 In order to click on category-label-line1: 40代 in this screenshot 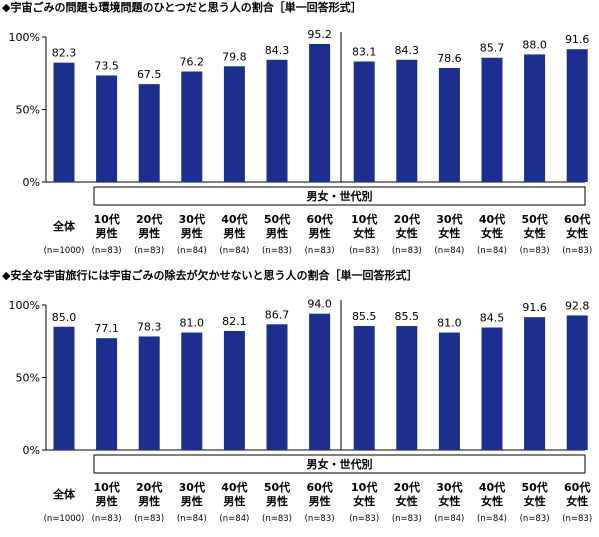, I will do `click(234, 487)`.